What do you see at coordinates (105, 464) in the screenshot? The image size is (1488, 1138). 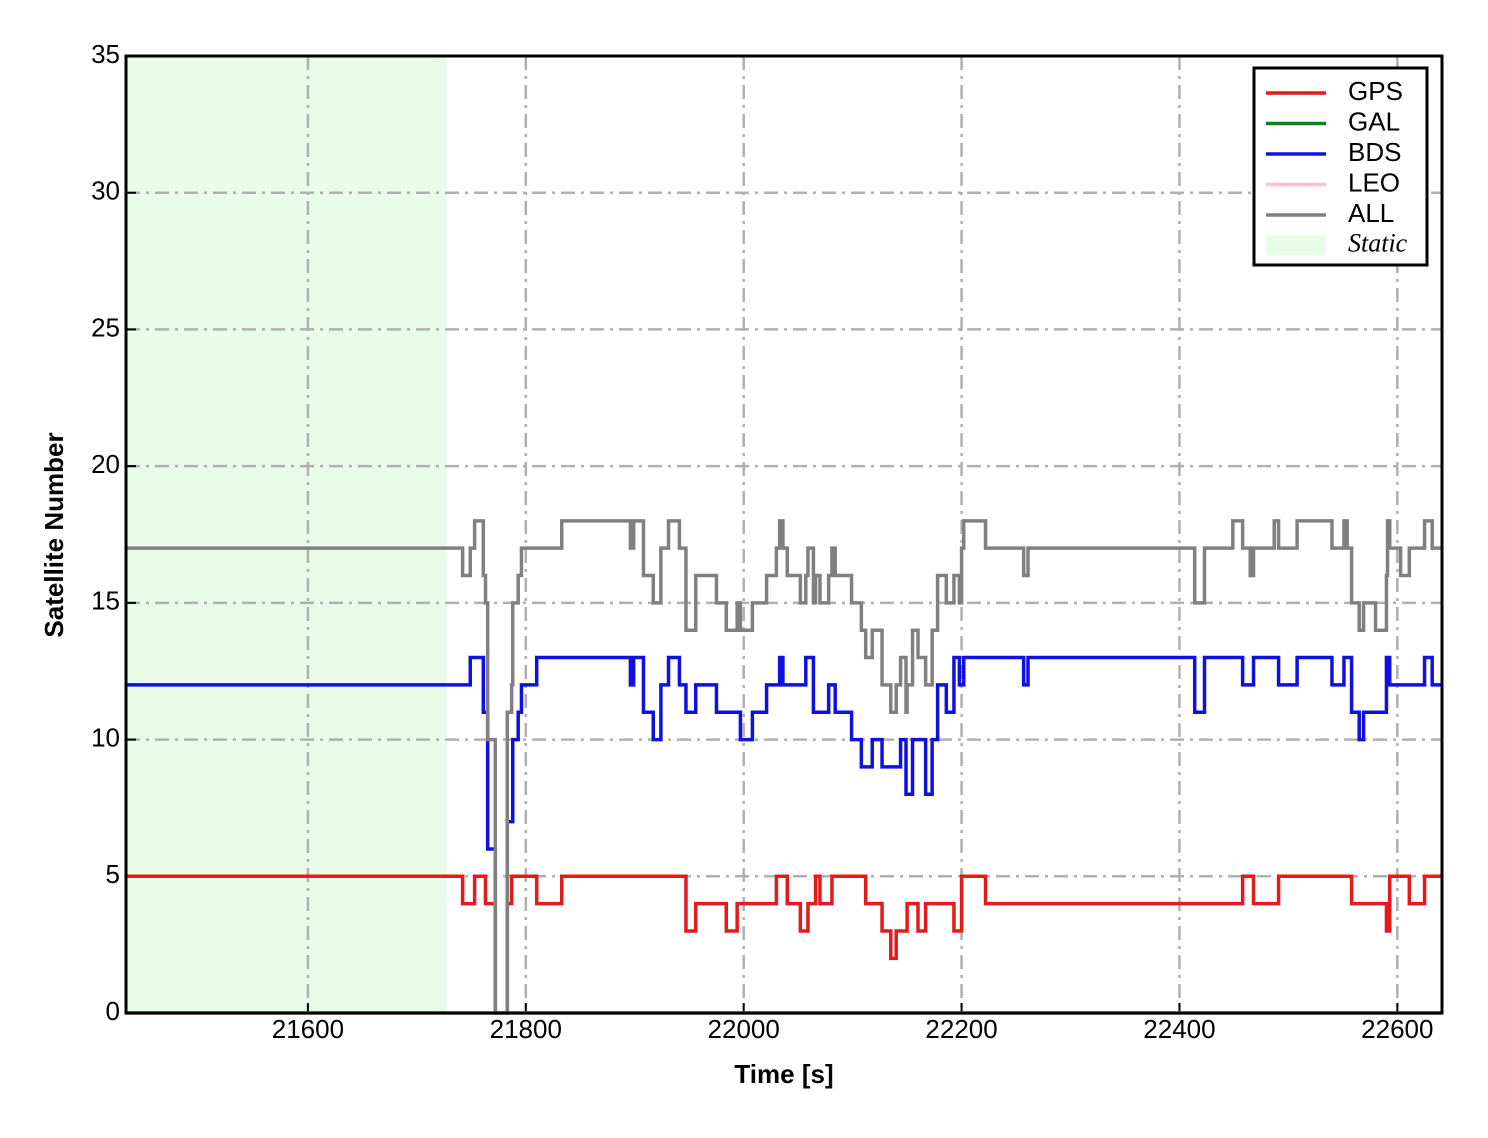 I see `y-tick-label: 20` at bounding box center [105, 464].